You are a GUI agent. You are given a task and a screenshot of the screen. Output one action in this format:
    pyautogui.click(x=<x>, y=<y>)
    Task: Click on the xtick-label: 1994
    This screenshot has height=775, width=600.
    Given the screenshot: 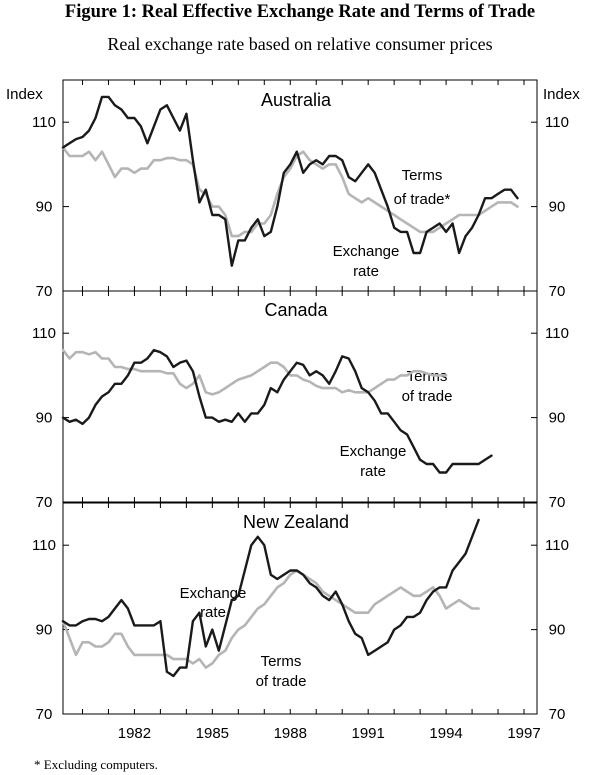 What is the action you would take?
    pyautogui.click(x=445, y=733)
    